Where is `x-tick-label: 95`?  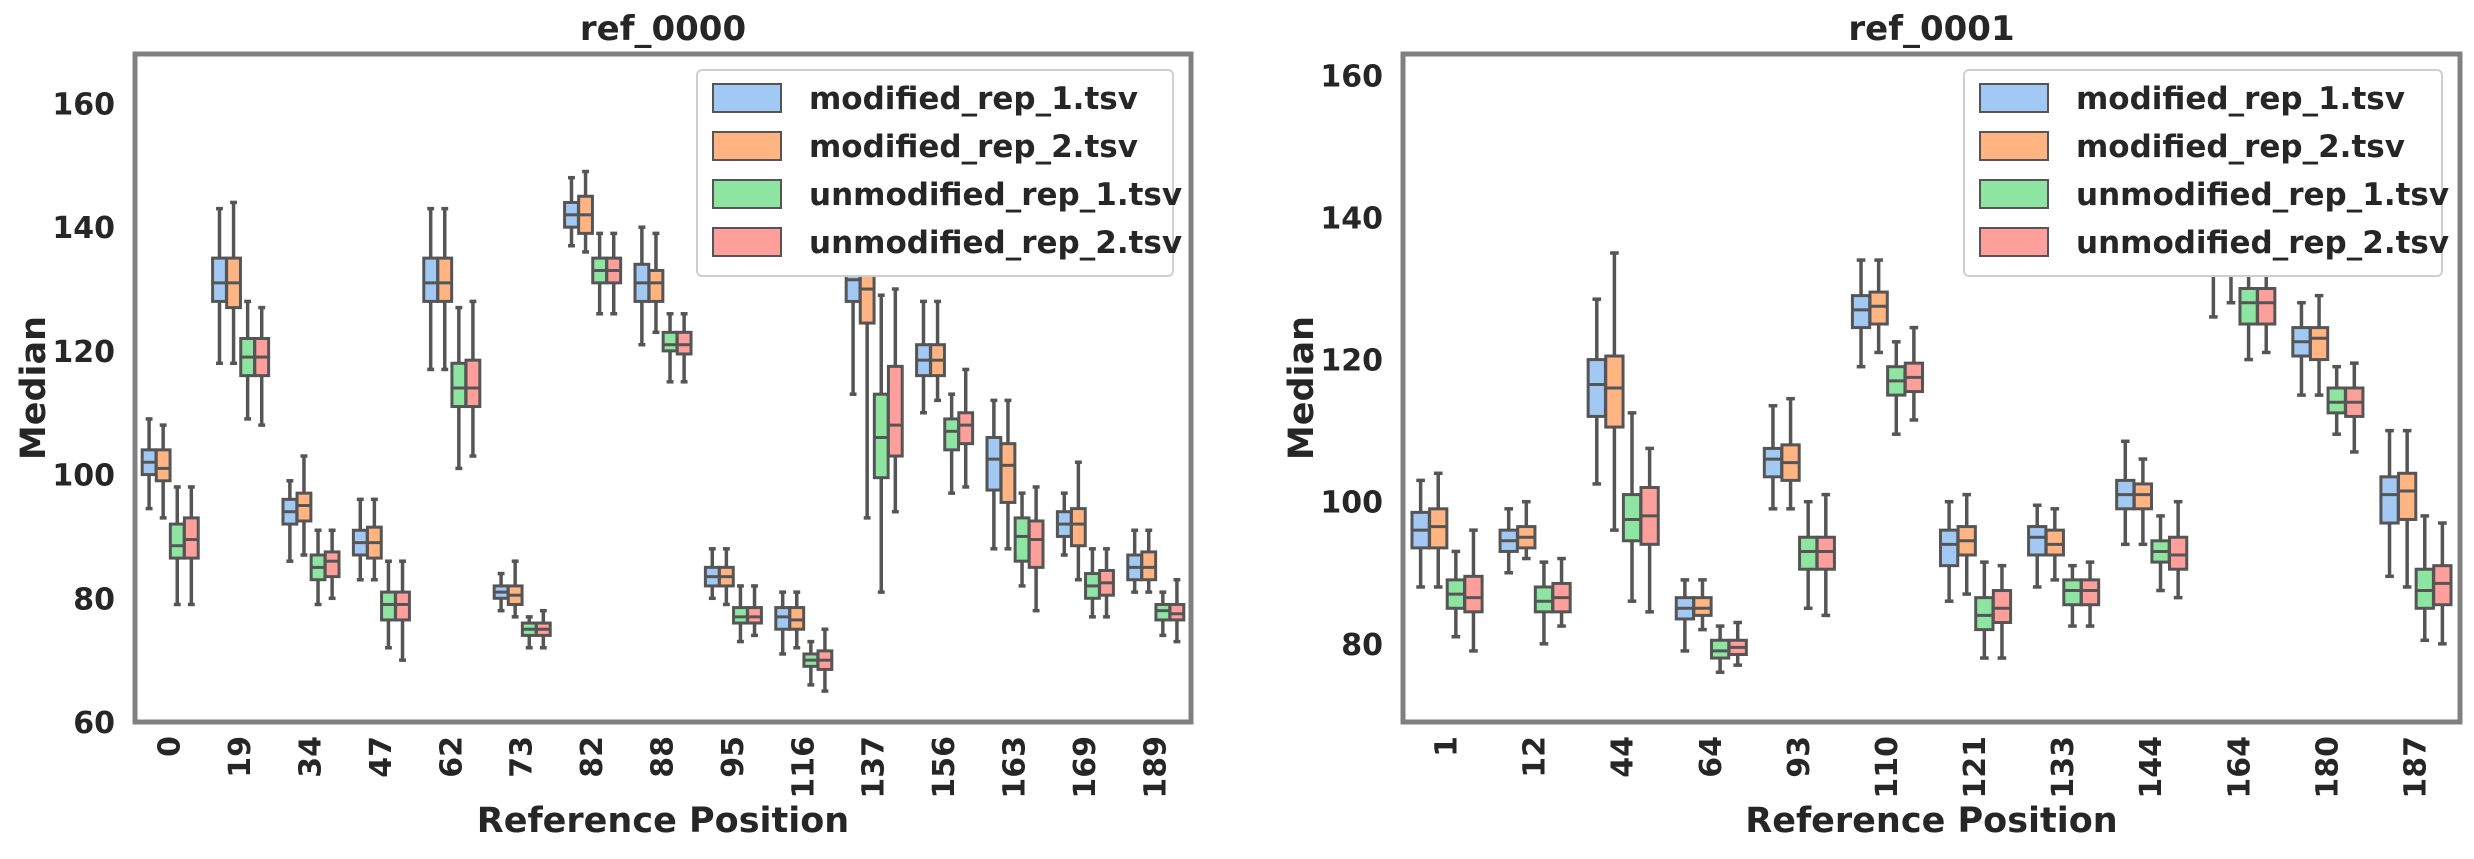
x-tick-label: 95 is located at coordinates (733, 757).